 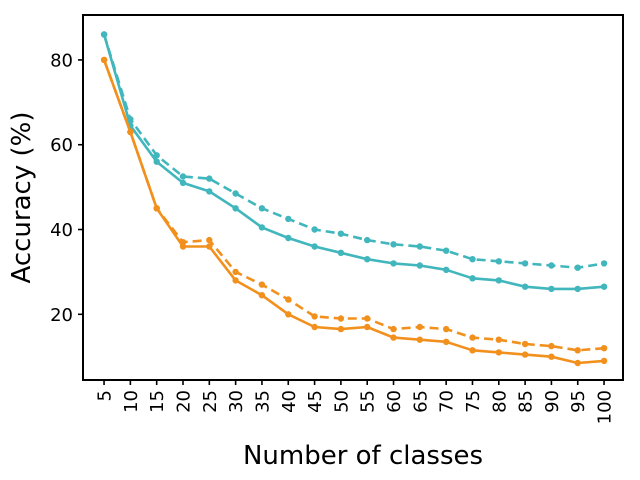 What do you see at coordinates (473, 401) in the screenshot?
I see `x-tick-label: 75` at bounding box center [473, 401].